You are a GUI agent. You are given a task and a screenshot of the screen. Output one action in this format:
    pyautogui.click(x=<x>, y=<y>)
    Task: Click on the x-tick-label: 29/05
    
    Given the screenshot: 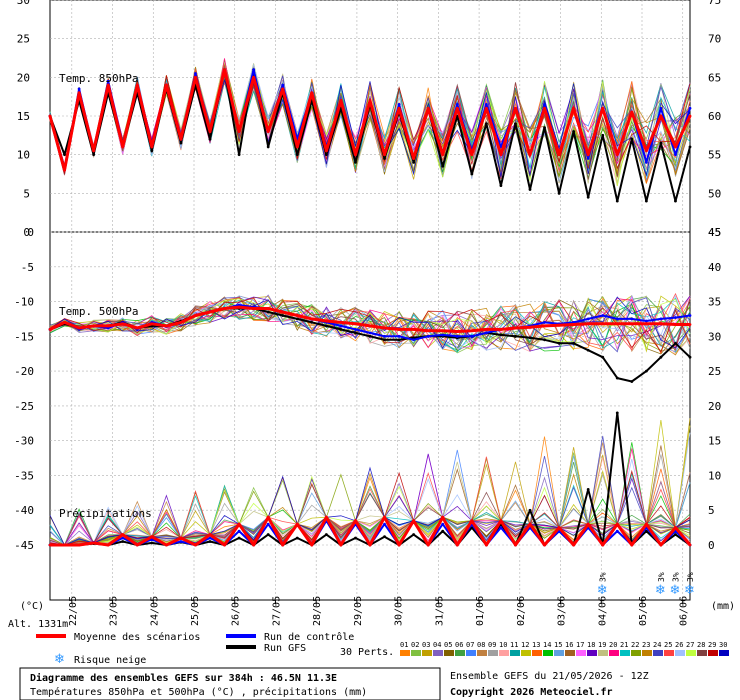 What is the action you would take?
    pyautogui.click(x=358, y=611)
    